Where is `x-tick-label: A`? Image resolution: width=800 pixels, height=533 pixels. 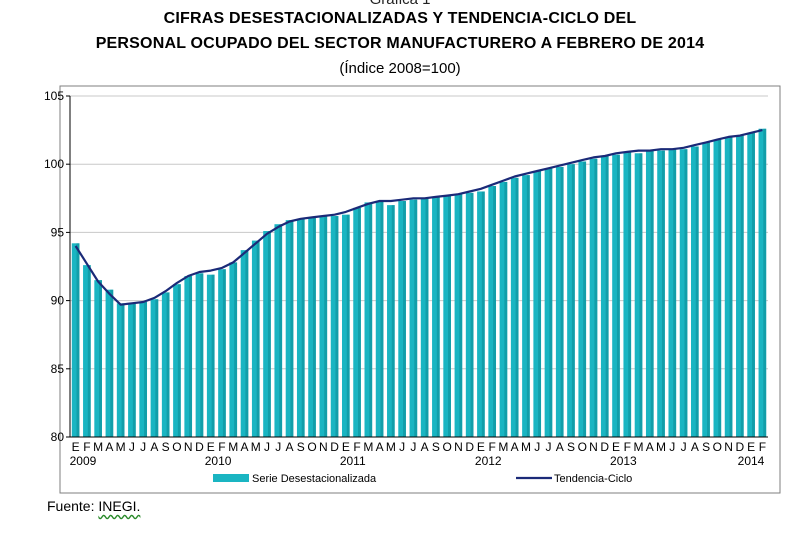 x-tick-label: A is located at coordinates (425, 447).